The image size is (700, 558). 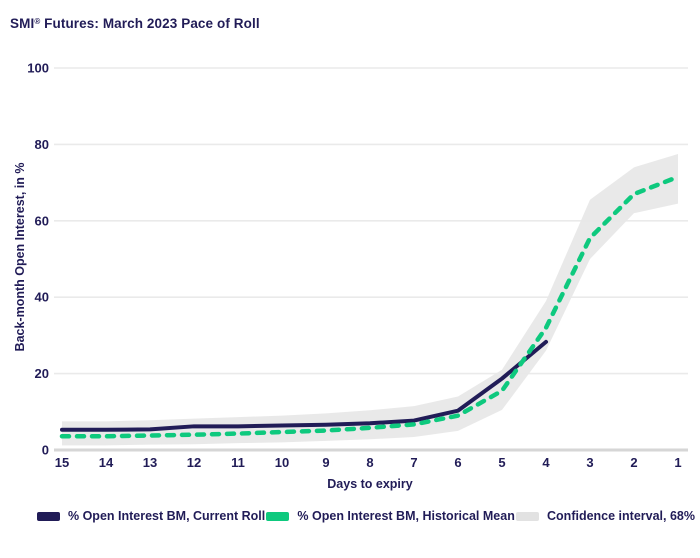 What do you see at coordinates (546, 462) in the screenshot?
I see `x-tick-label: 4` at bounding box center [546, 462].